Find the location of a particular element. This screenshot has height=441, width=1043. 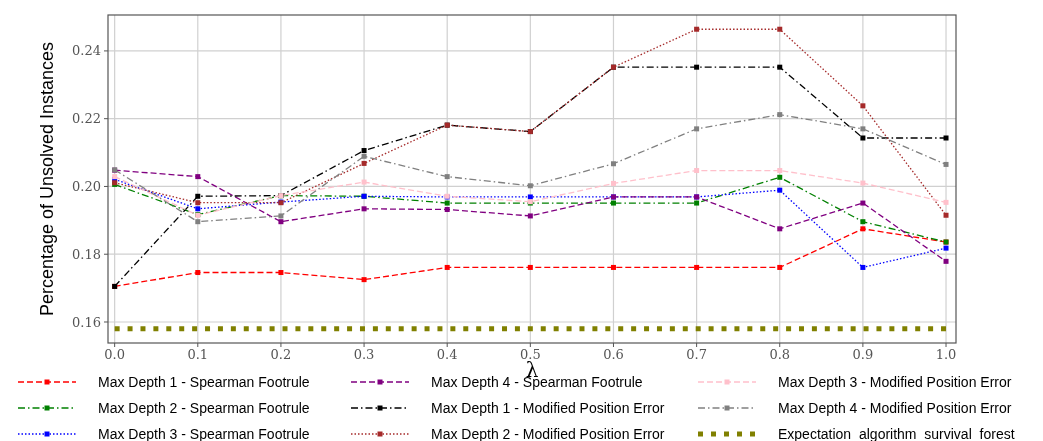

x-tick-label: 0.2 is located at coordinates (281, 354).